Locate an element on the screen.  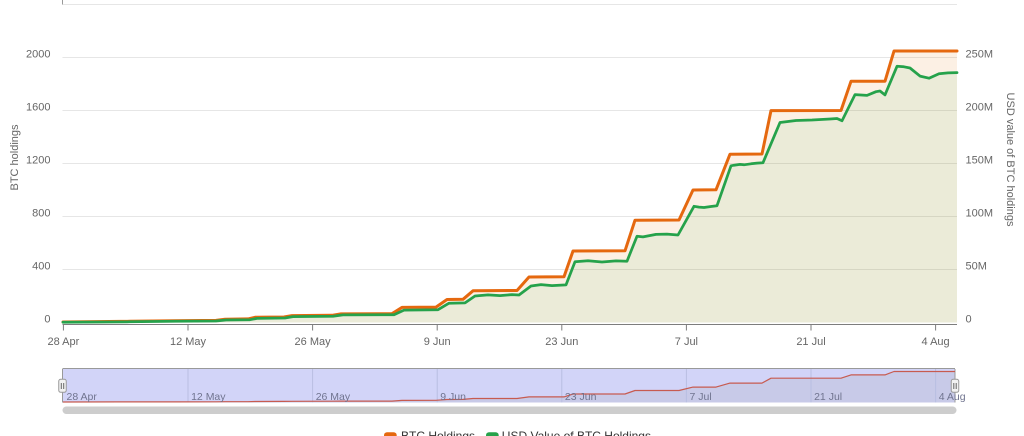
svg-text: 150M is located at coordinates (980, 161).